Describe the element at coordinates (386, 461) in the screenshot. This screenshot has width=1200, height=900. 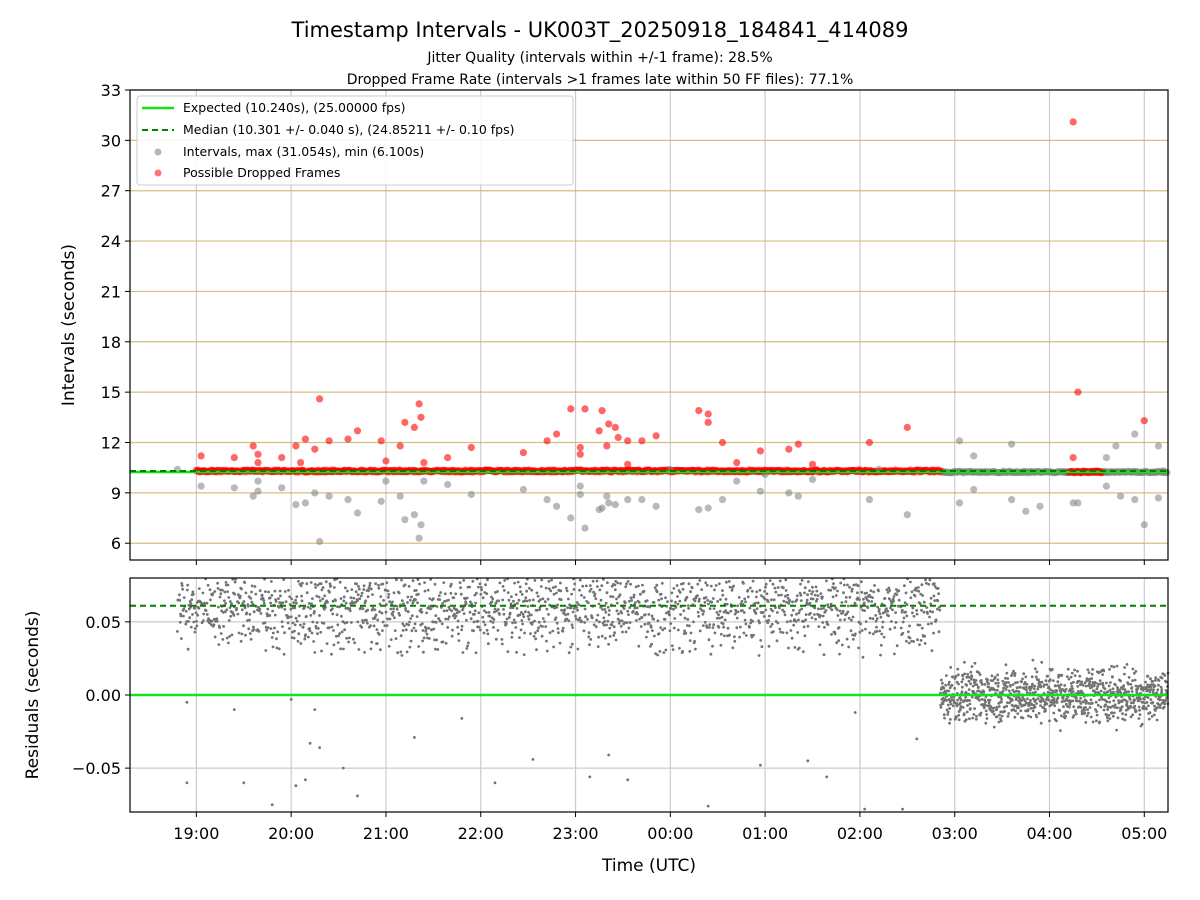
I see `dropped-frame-outlier` at that location.